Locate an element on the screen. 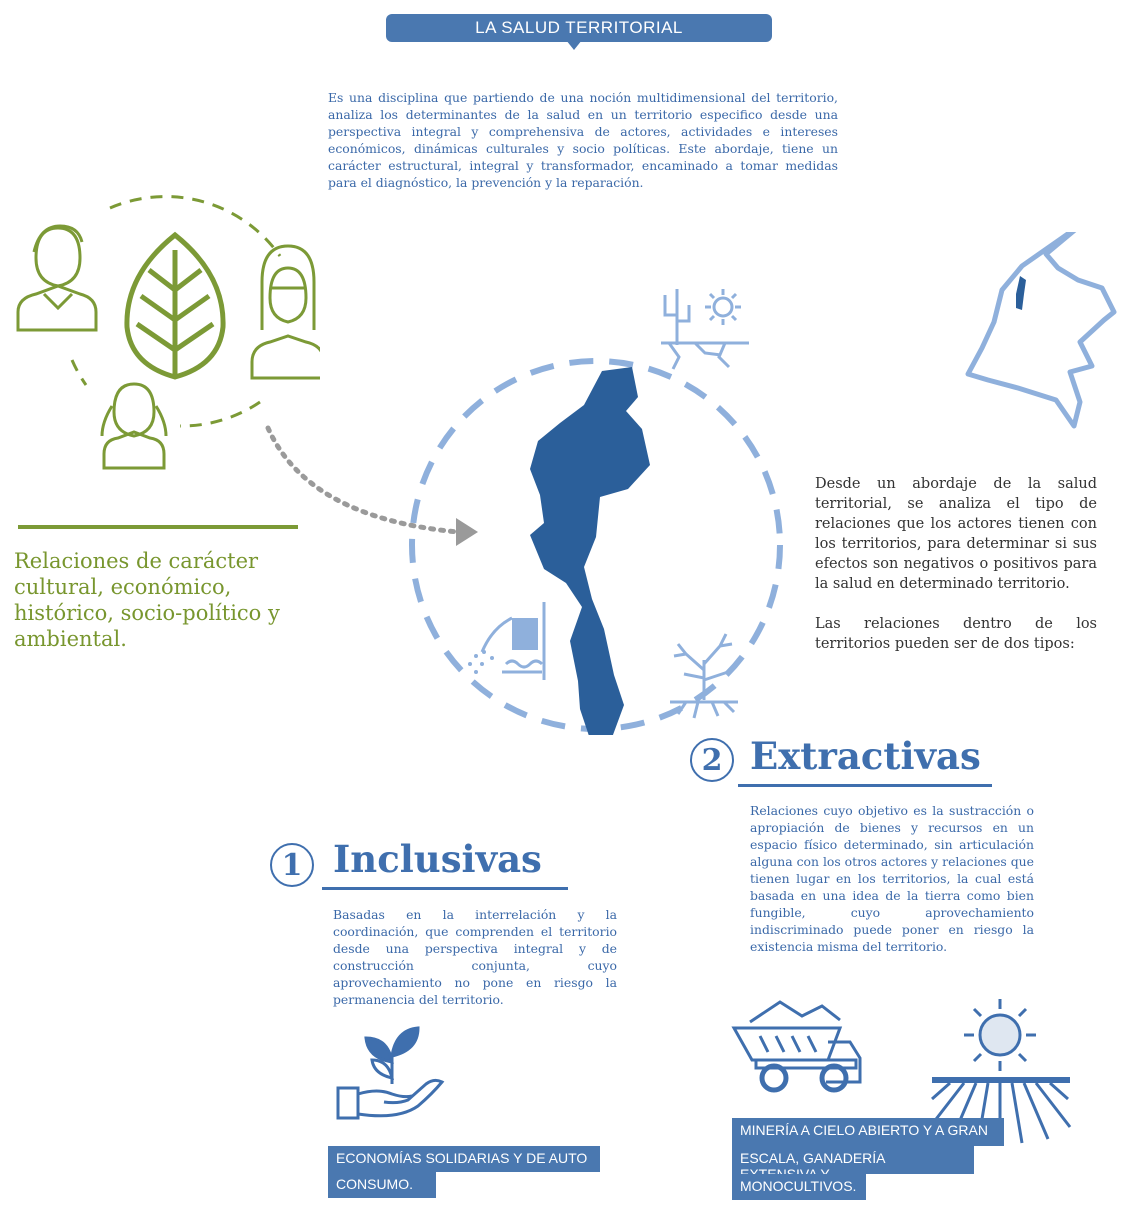 The height and width of the screenshot is (1214, 1128). title-pointer is located at coordinates (574, 45).